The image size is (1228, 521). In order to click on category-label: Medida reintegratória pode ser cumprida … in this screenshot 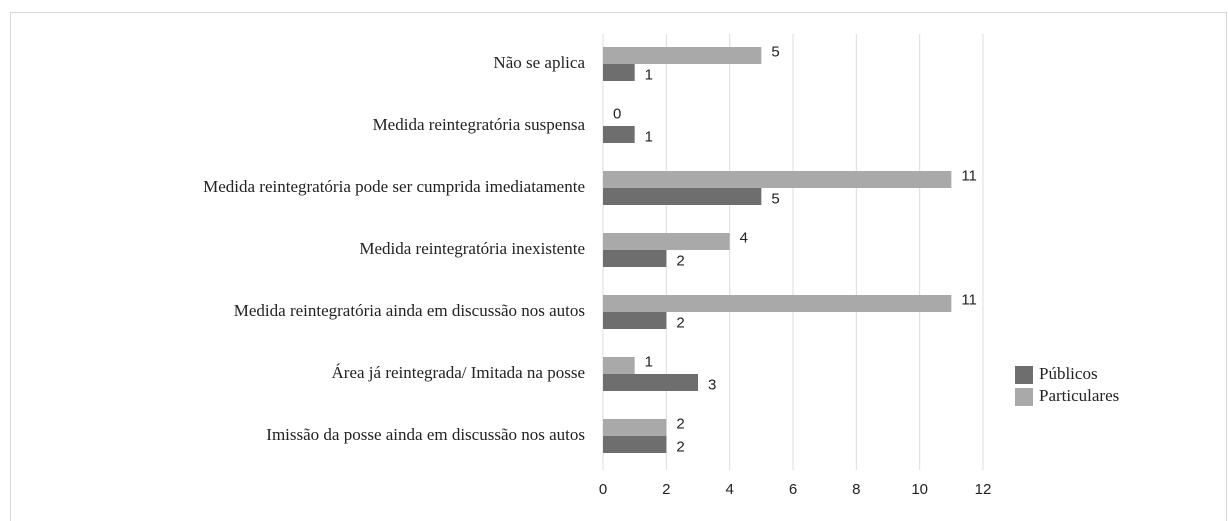, I will do `click(394, 186)`.